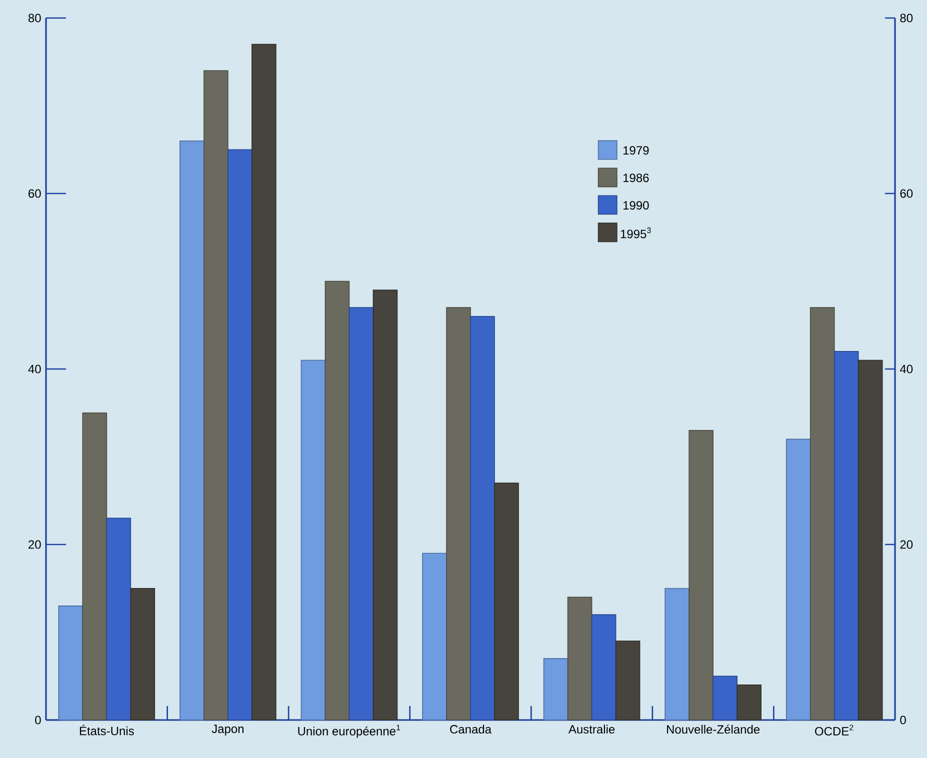  What do you see at coordinates (471, 729) in the screenshot?
I see `x-tick-label: Canada` at bounding box center [471, 729].